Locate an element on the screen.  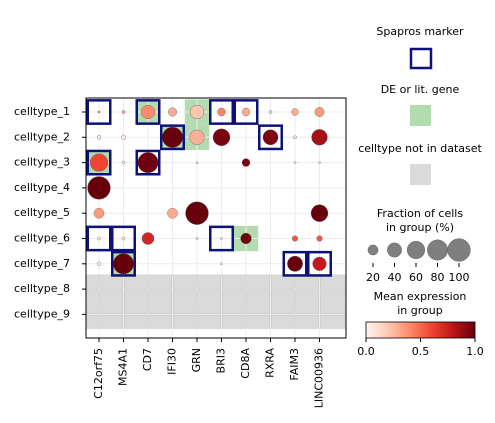
legend-fraction-tick-label: 40 is located at coordinates (395, 277).